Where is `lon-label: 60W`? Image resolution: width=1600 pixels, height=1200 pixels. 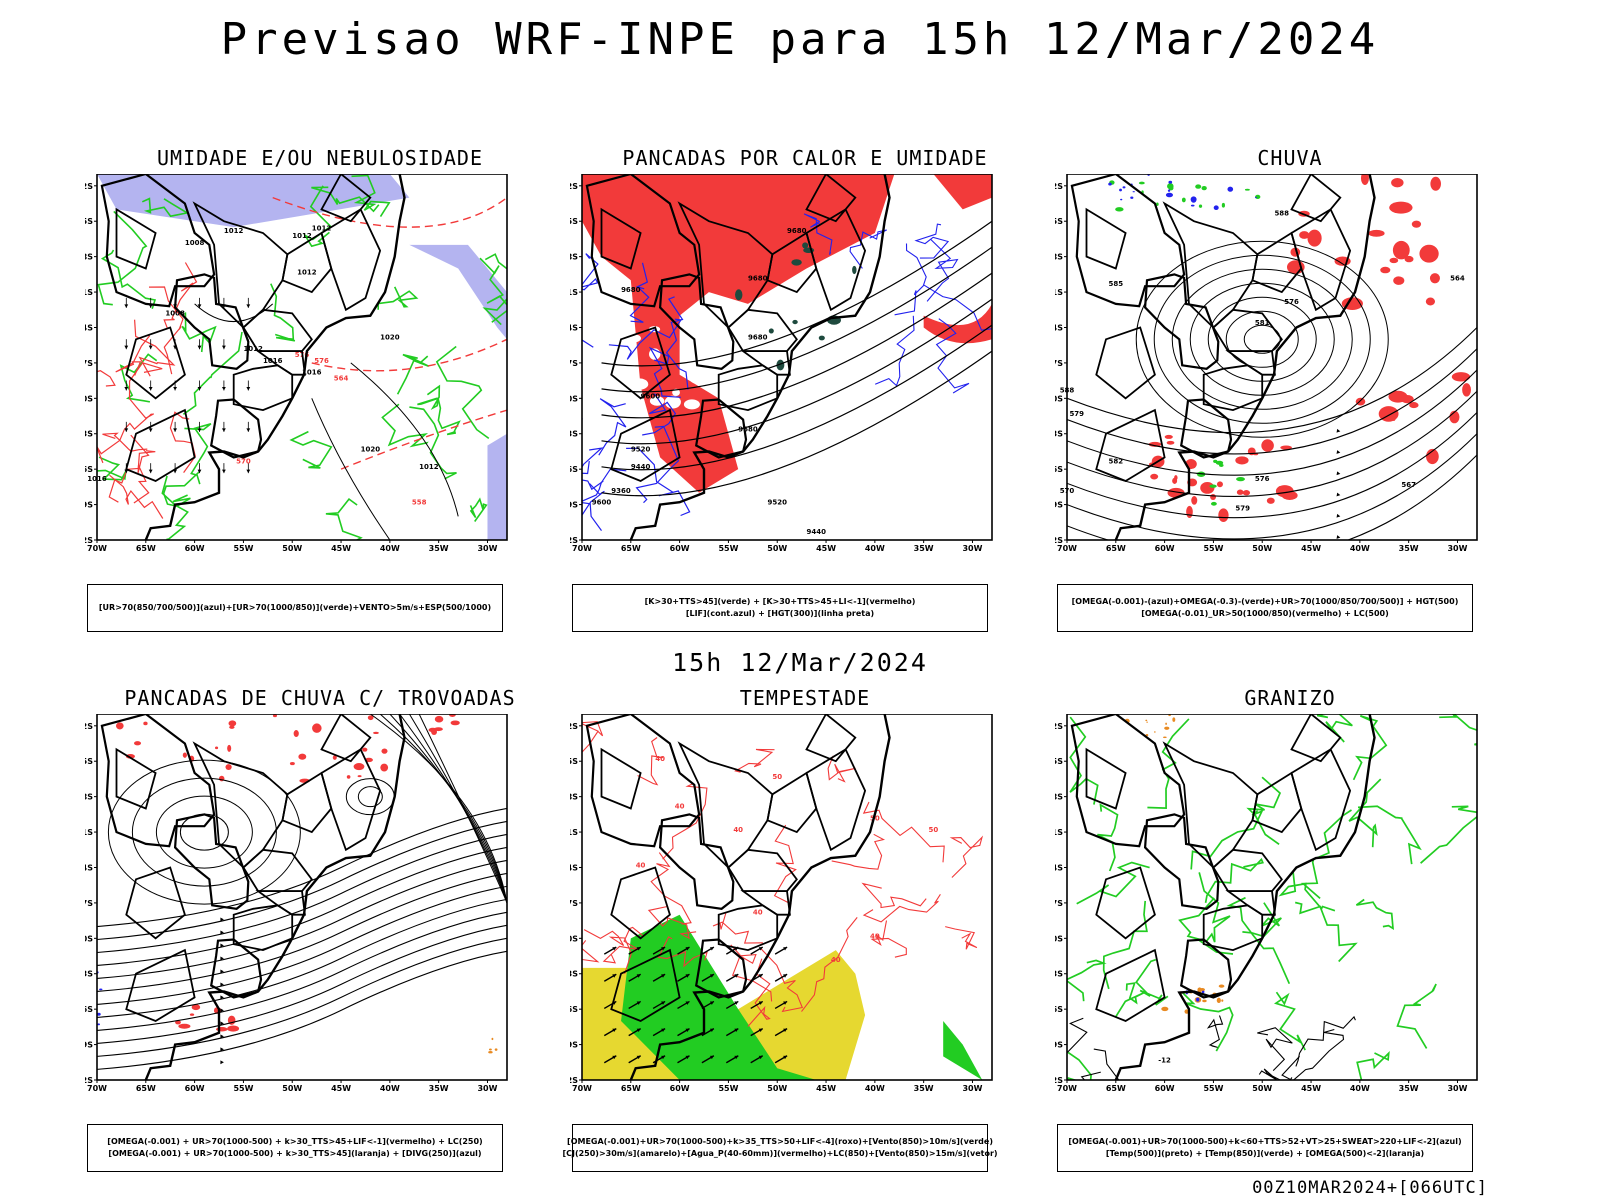
lon-label: 60W is located at coordinates (680, 548).